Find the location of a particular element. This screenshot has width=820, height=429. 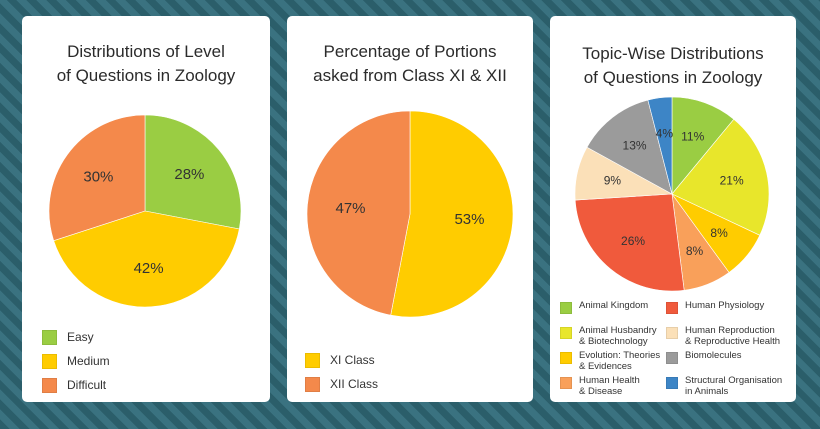

legend-label: Animal Kingdom is located at coordinates (614, 305).